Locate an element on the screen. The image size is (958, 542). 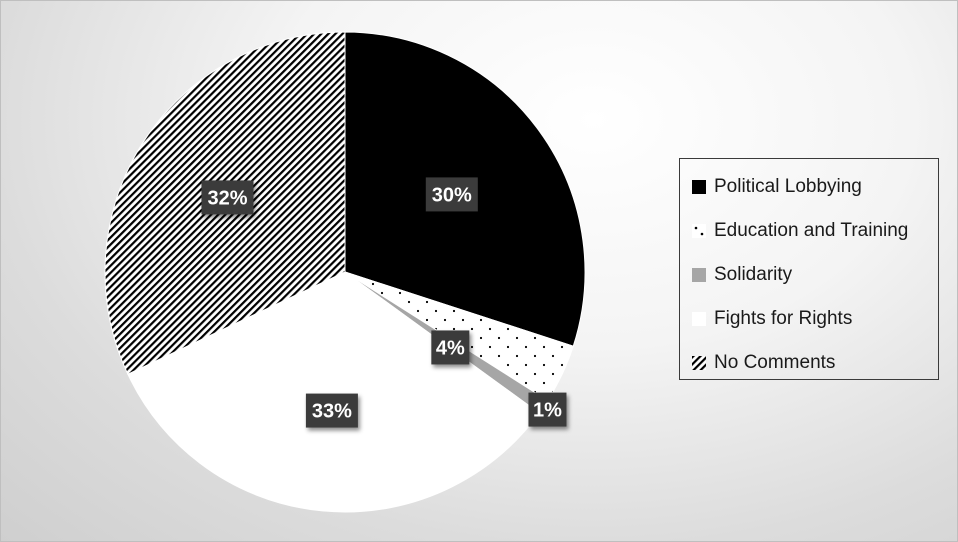
data-label-fights-for-rights: 33% is located at coordinates (331, 410).